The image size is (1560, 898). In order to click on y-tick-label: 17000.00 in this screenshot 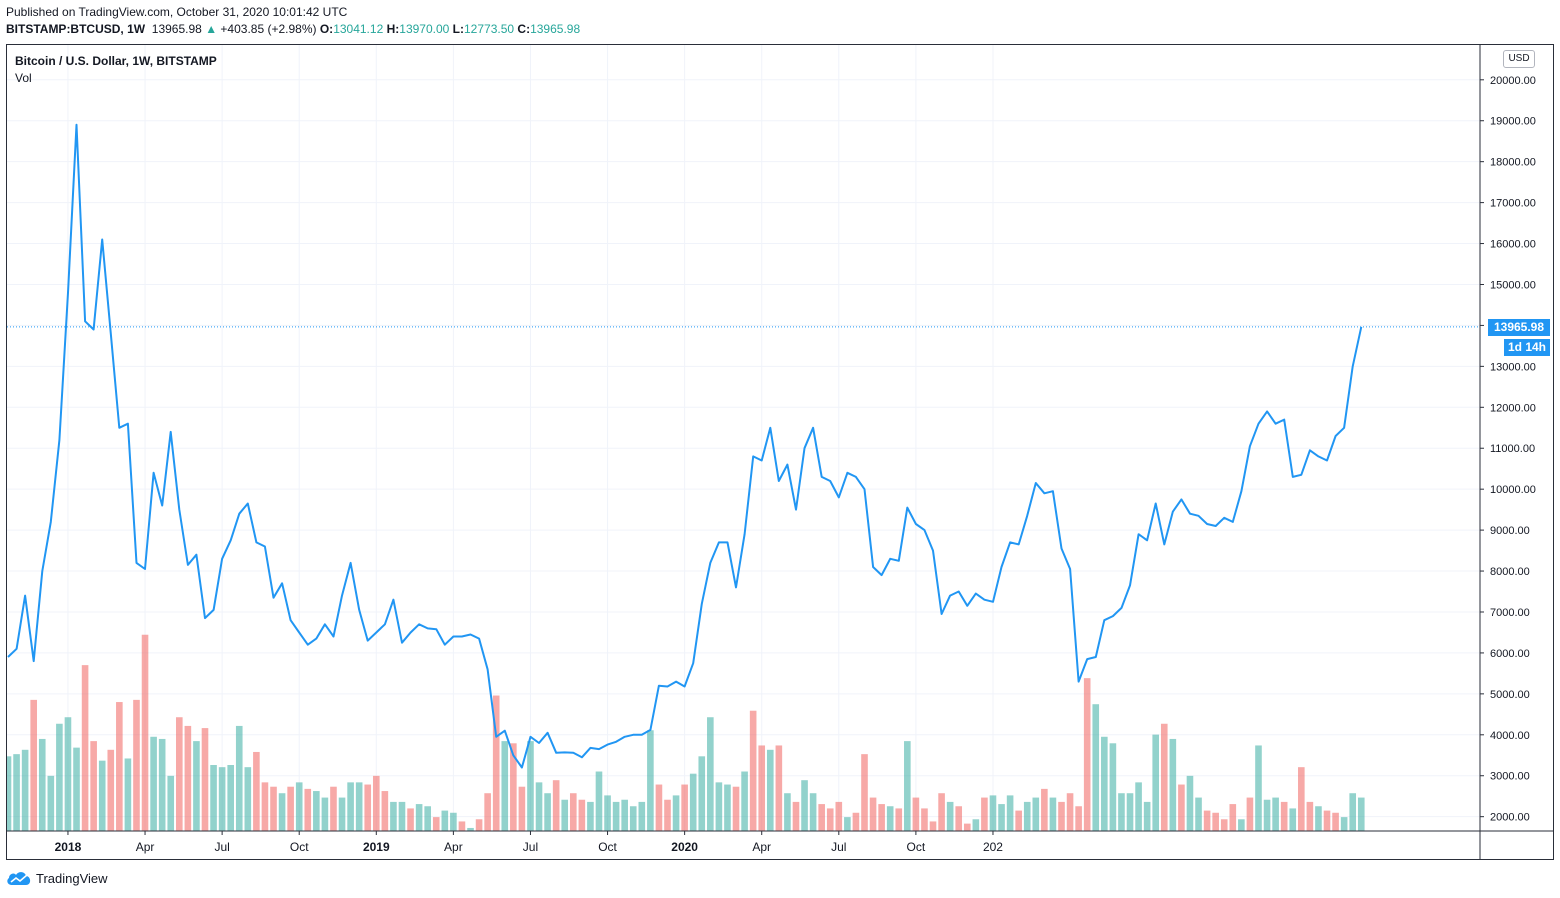, I will do `click(1513, 204)`.